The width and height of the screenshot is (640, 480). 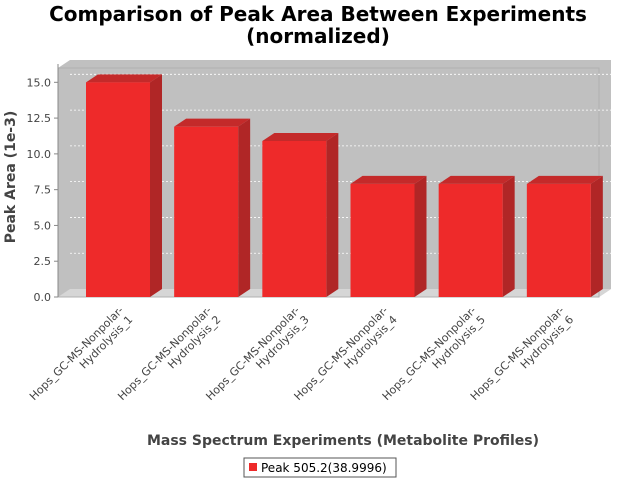 I want to click on y-axis-label: Peak Area (1e-3), so click(x=11, y=177).